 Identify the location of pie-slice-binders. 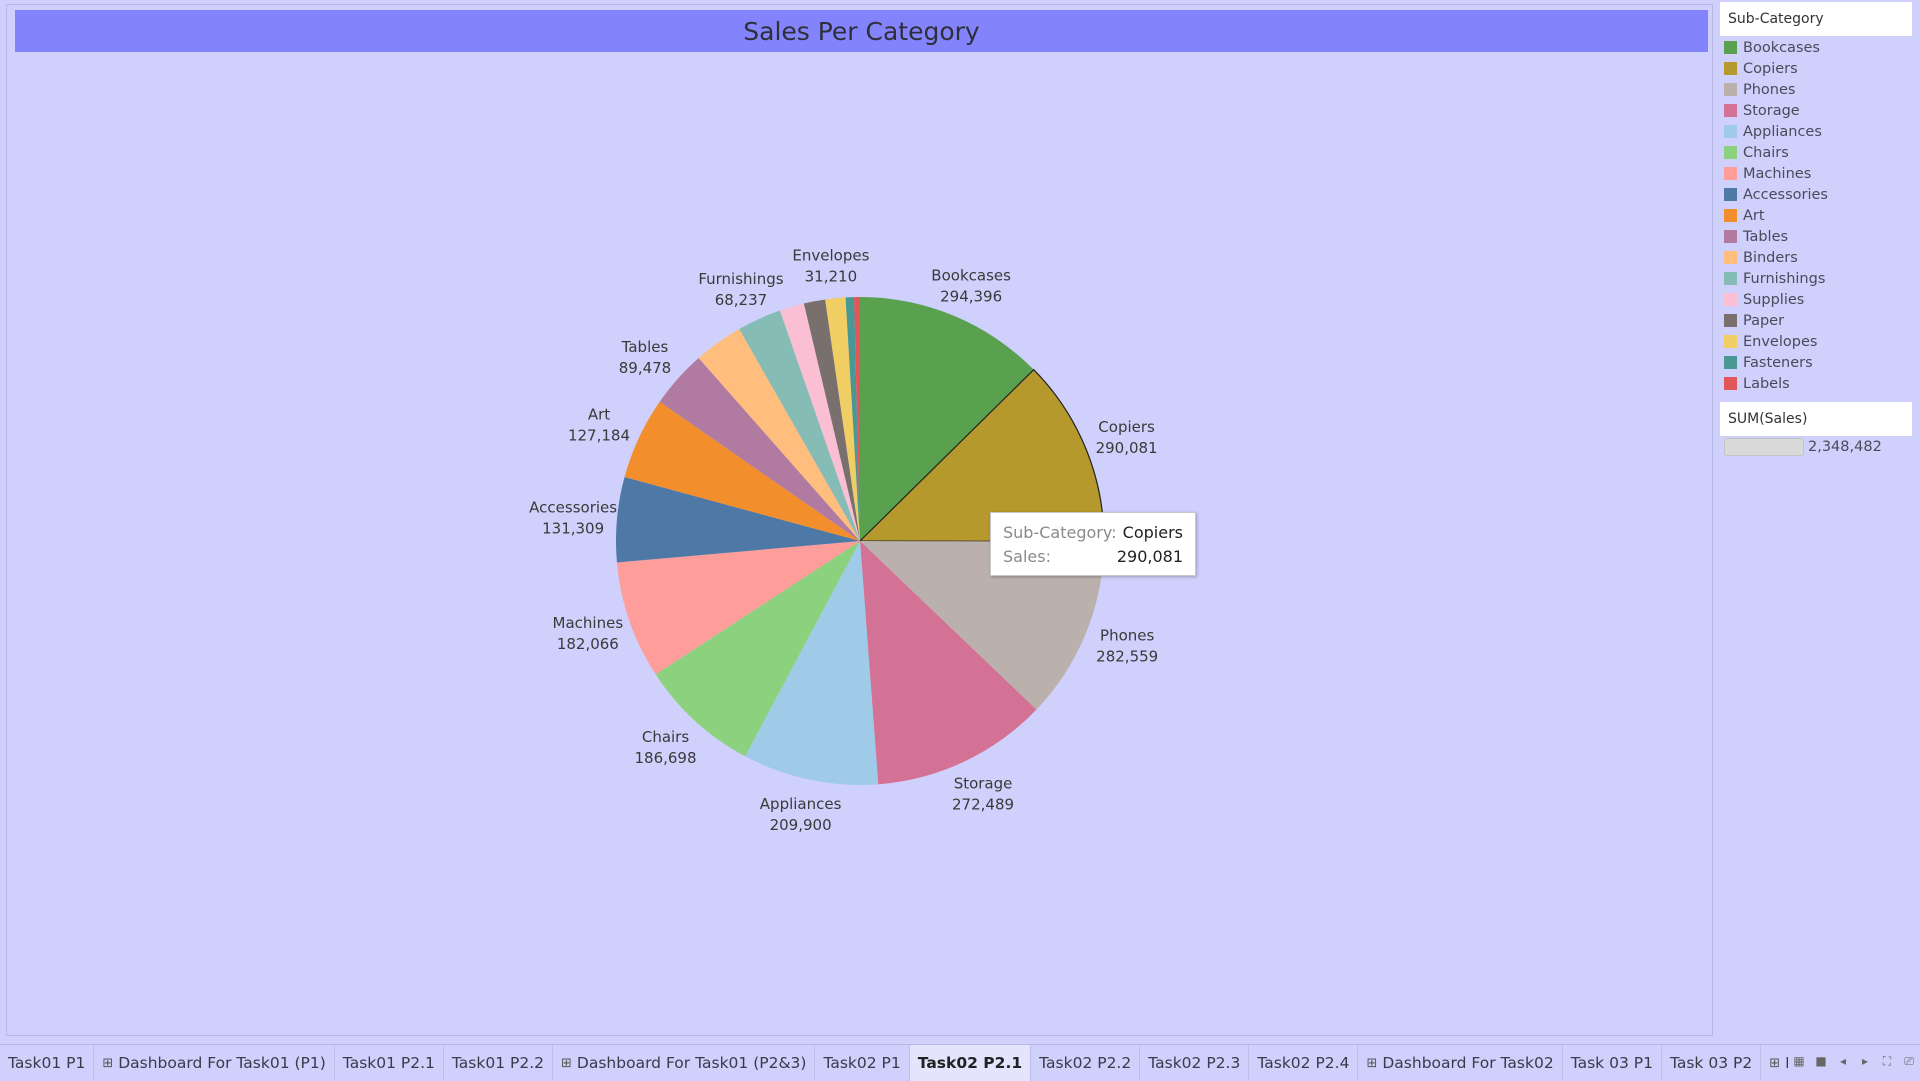
(779, 435).